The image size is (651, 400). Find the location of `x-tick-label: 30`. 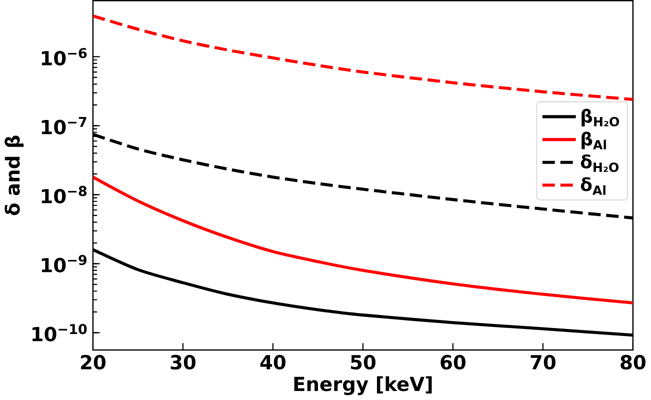

x-tick-label: 30 is located at coordinates (183, 362).